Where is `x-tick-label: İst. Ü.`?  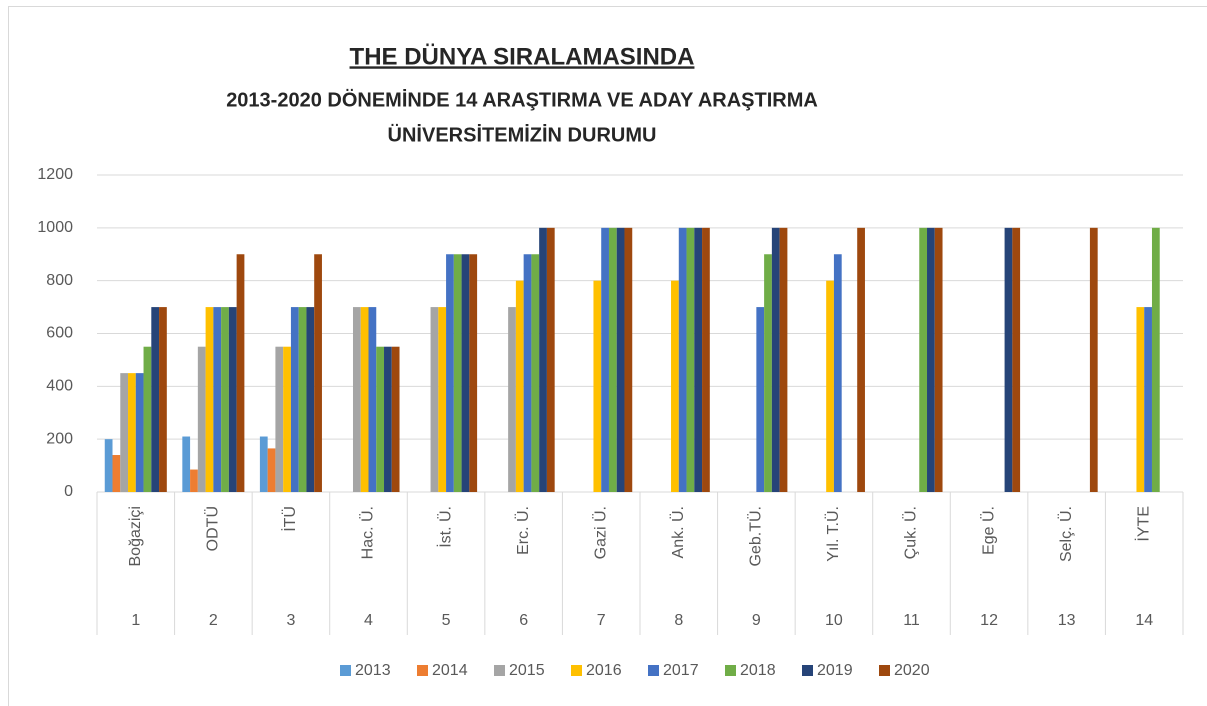 x-tick-label: İst. Ü. is located at coordinates (444, 527).